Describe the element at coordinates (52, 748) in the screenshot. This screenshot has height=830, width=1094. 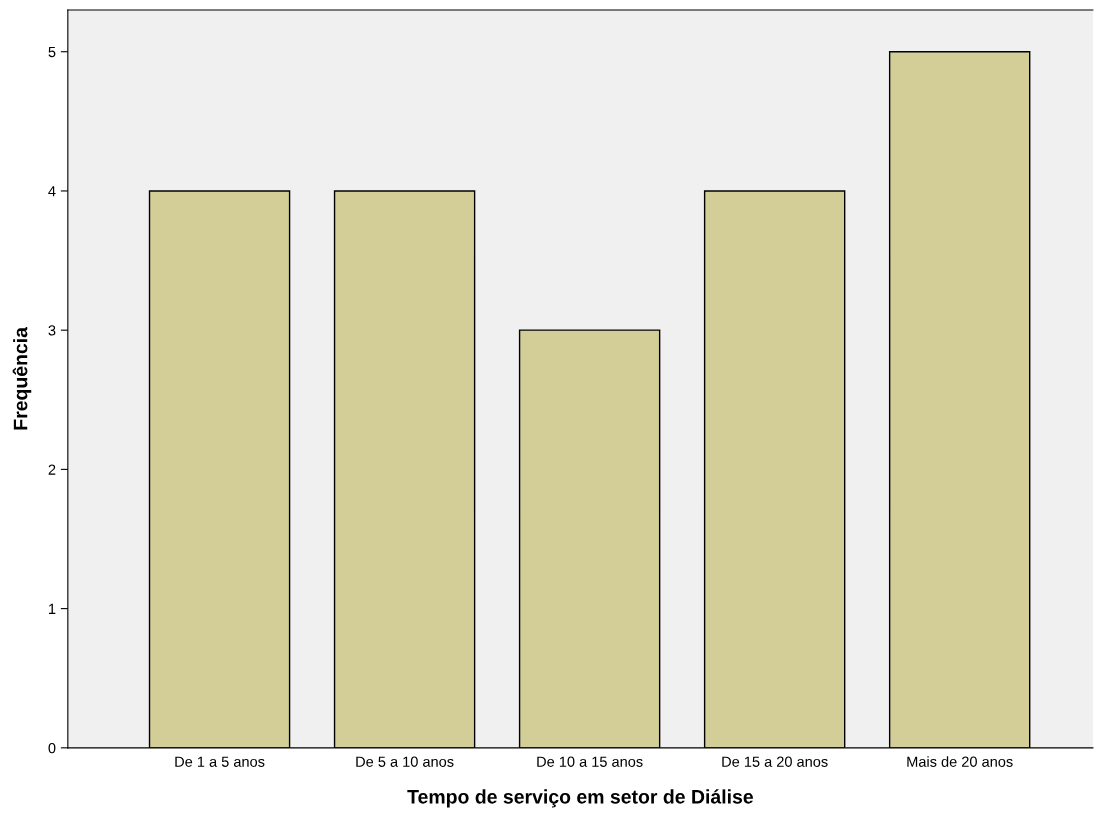
I see `y-tick-label: 0` at that location.